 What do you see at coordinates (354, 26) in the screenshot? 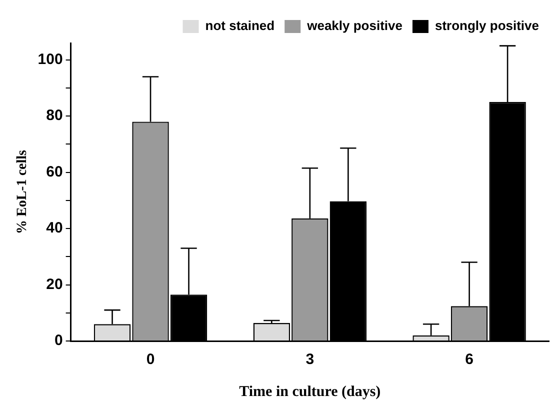
I see `legend-label: weakly positive` at bounding box center [354, 26].